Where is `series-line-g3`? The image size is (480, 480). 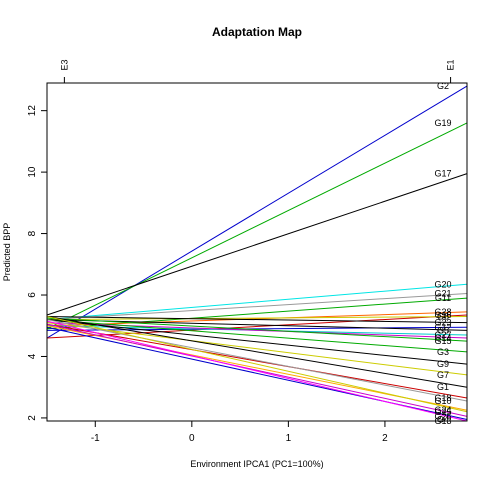
series-line-g3 is located at coordinates (257, 336).